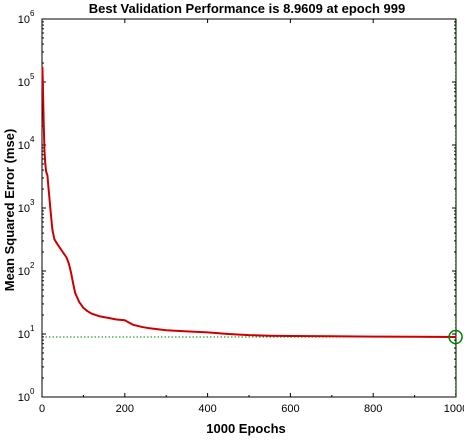 The height and width of the screenshot is (443, 464). What do you see at coordinates (32, 139) in the screenshot?
I see `y-tick-exponent: 4` at bounding box center [32, 139].